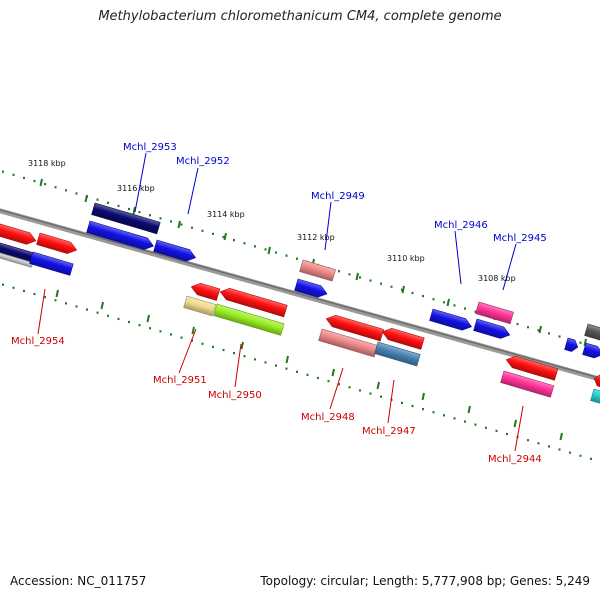 This screenshot has width=600, height=600. Describe the element at coordinates (226, 214) in the screenshot. I see `coordinate-label: 3114 kbp` at that location.